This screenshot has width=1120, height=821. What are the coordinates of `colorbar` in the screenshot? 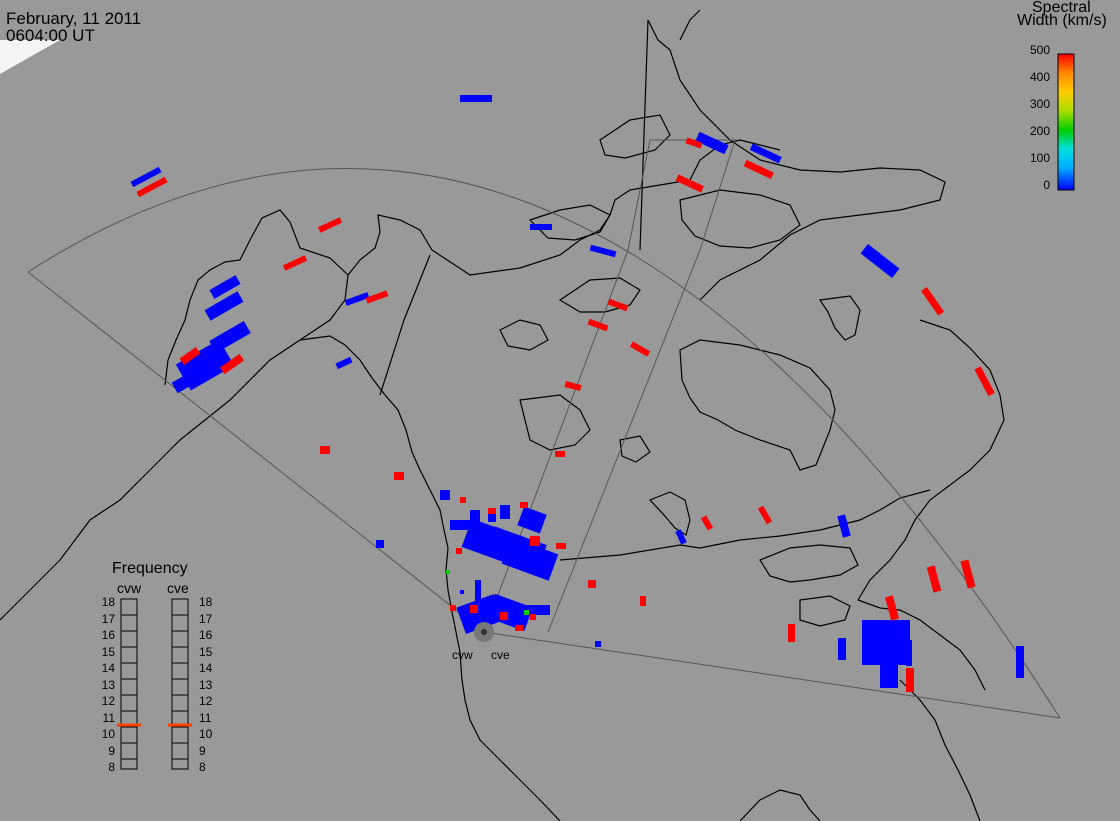 It's located at (1066, 122).